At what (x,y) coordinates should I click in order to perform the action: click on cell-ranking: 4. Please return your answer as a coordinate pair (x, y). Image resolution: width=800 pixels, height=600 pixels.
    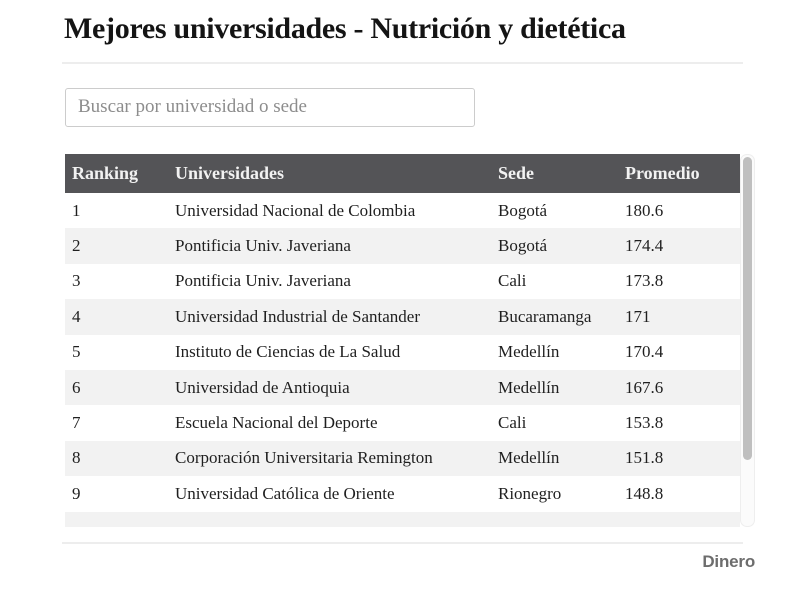
    Looking at the image, I should click on (76, 316).